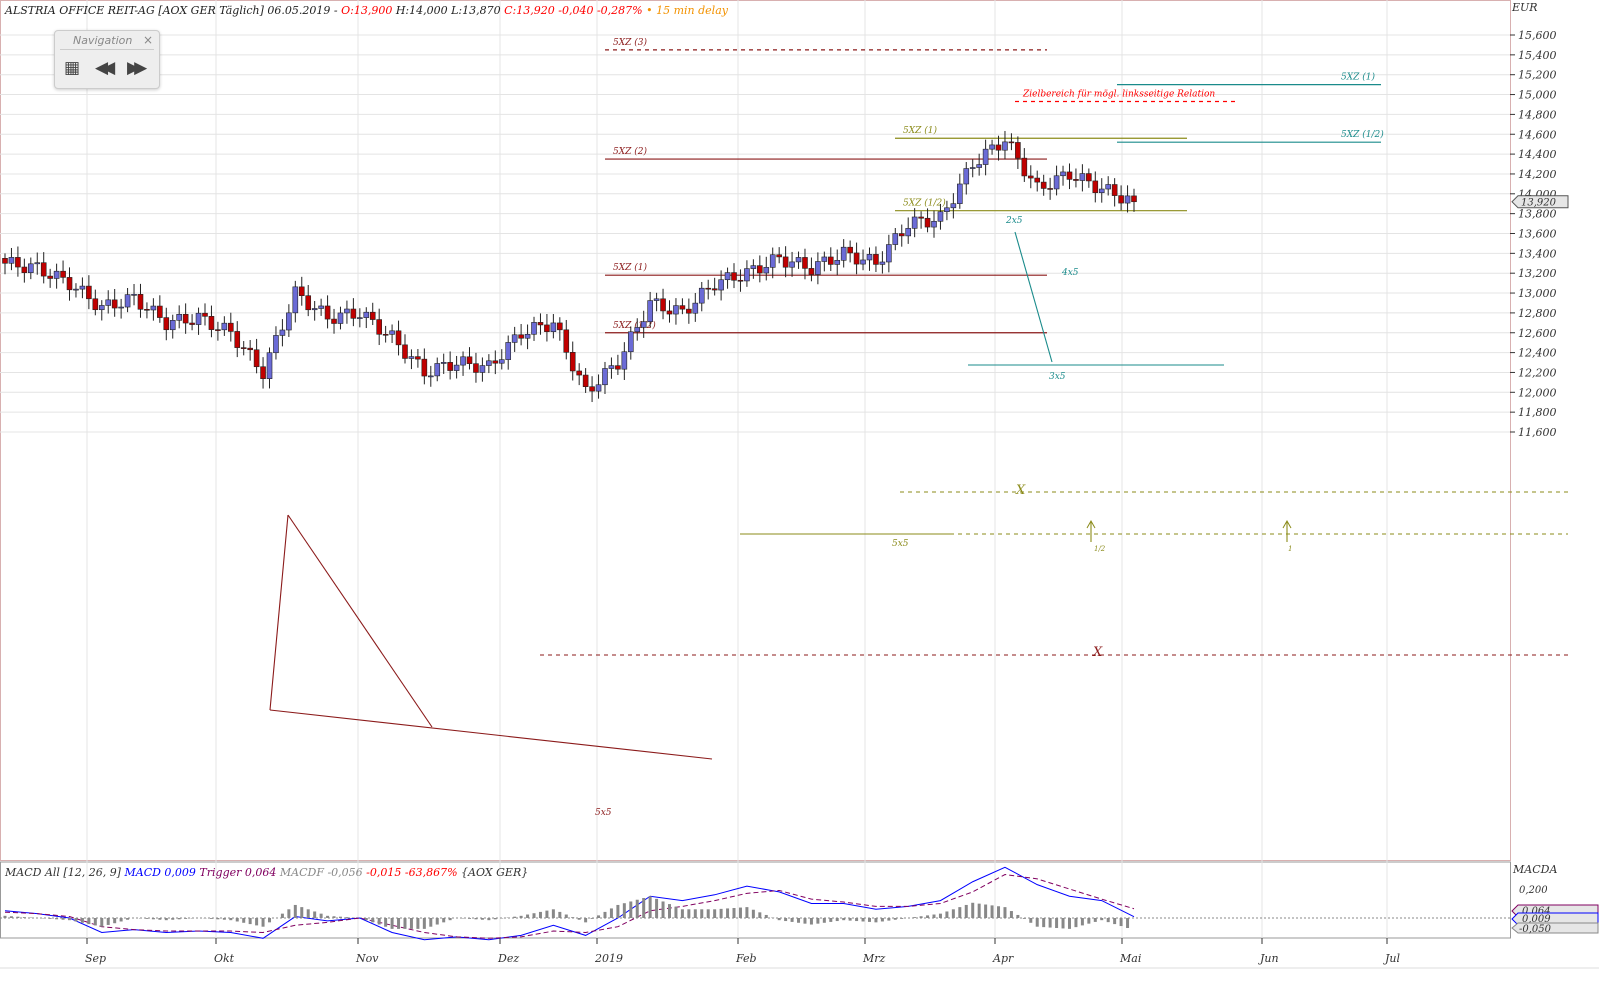  I want to click on level-label: 5XZ (1/2), so click(634, 325).